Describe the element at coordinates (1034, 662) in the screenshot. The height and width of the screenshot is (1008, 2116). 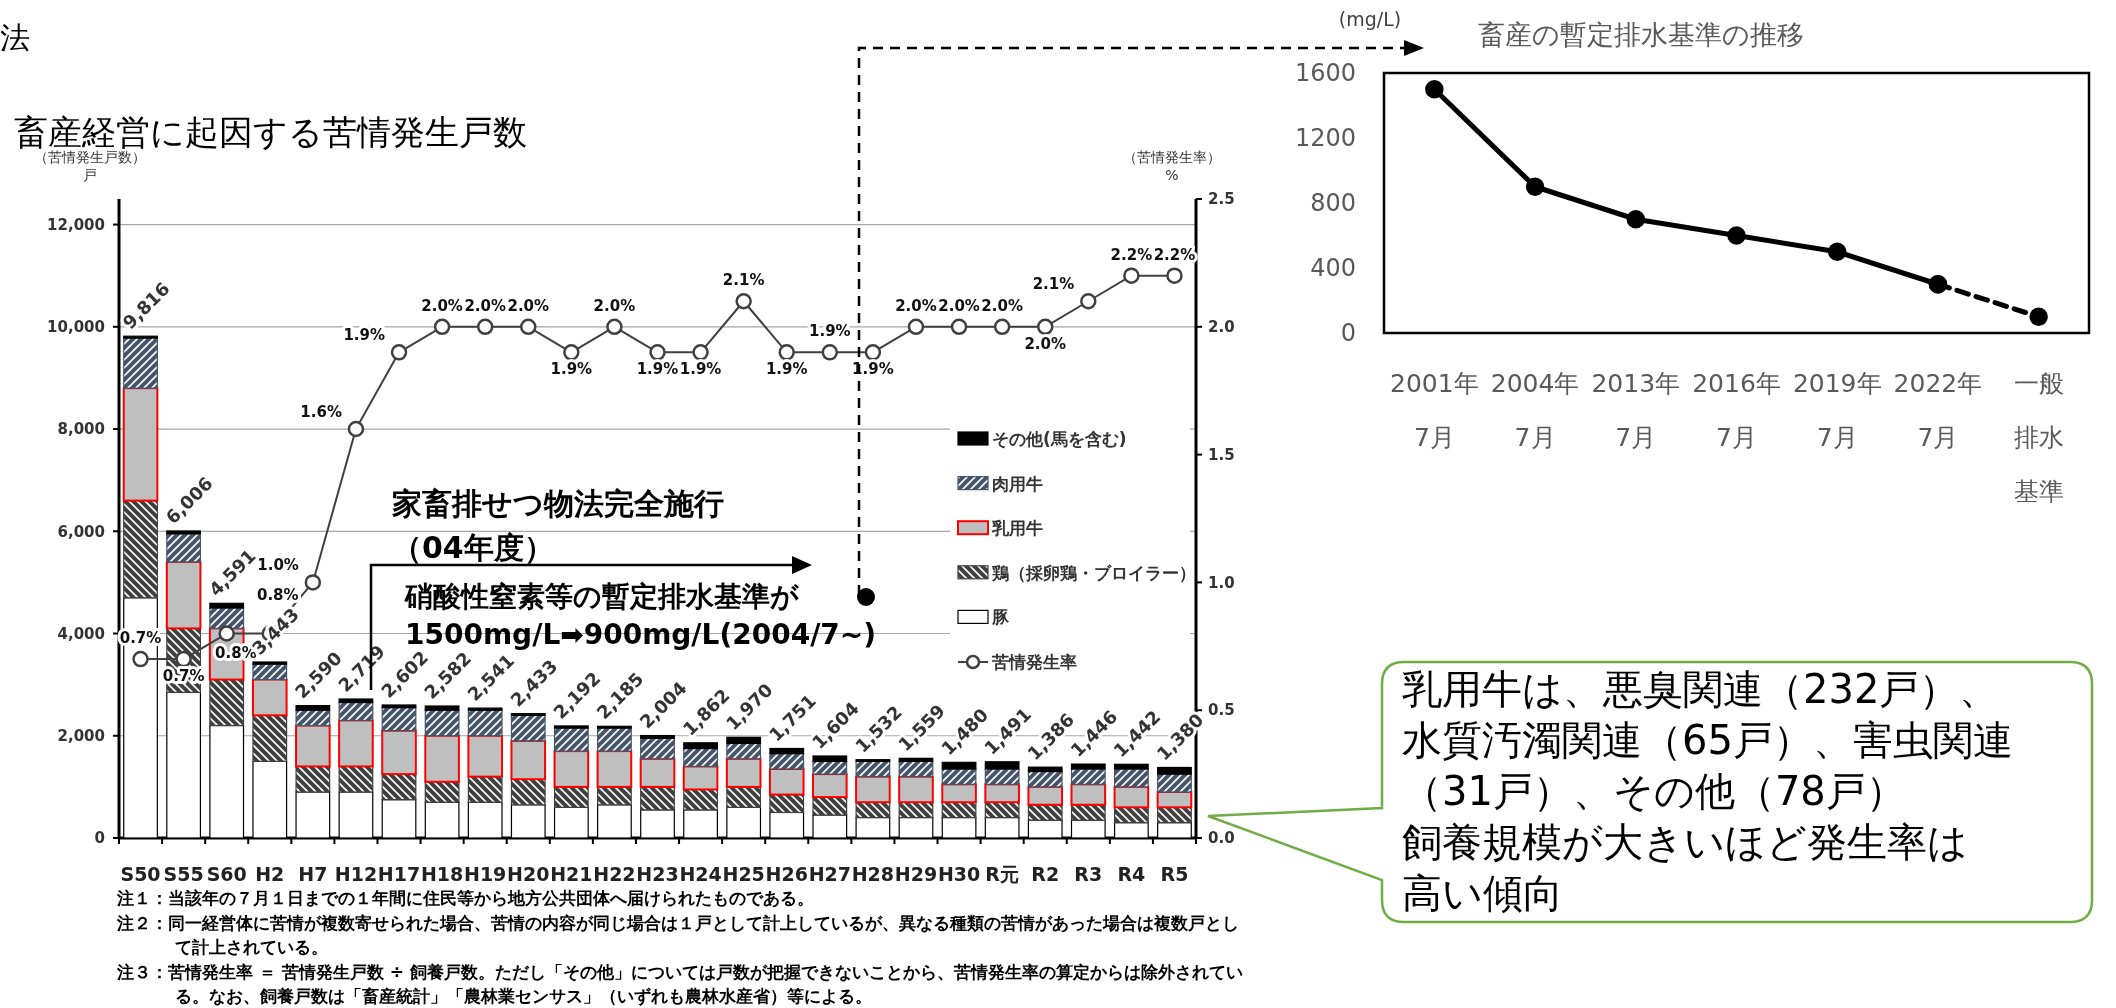
I see `legend-label: 苦情発生率` at that location.